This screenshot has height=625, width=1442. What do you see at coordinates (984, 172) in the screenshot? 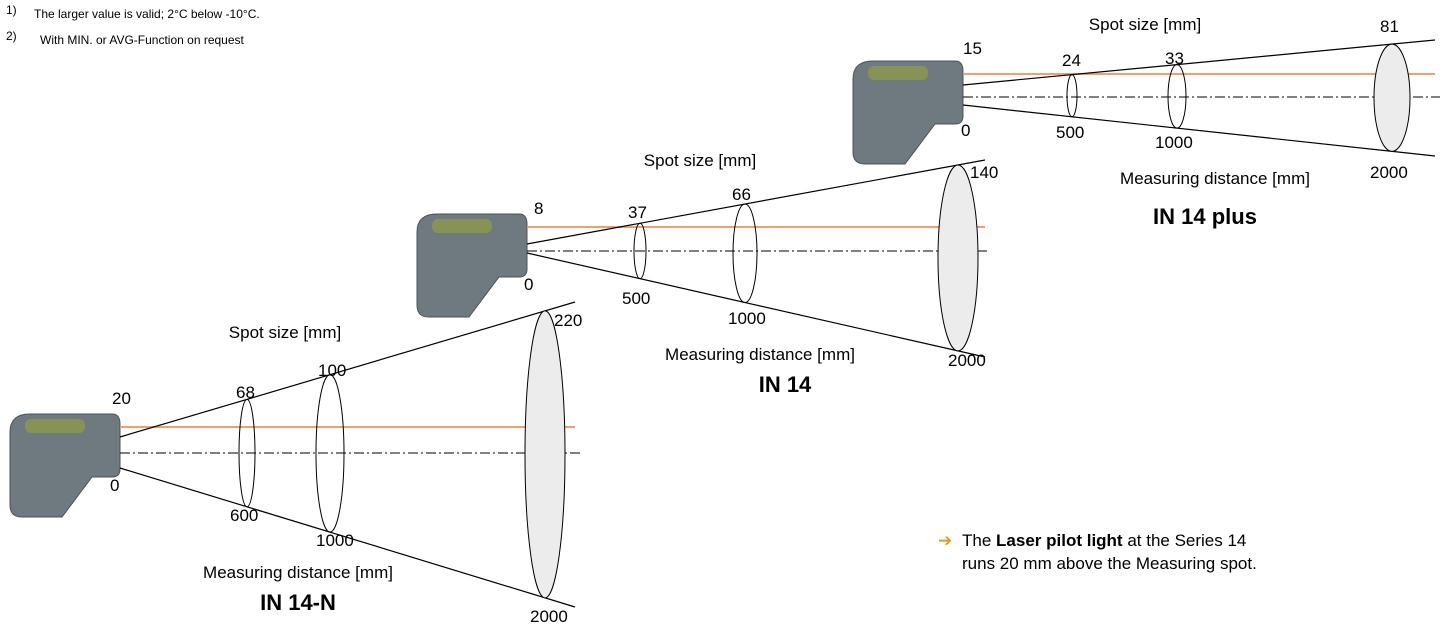
I see `spot-size-label: 140` at bounding box center [984, 172].